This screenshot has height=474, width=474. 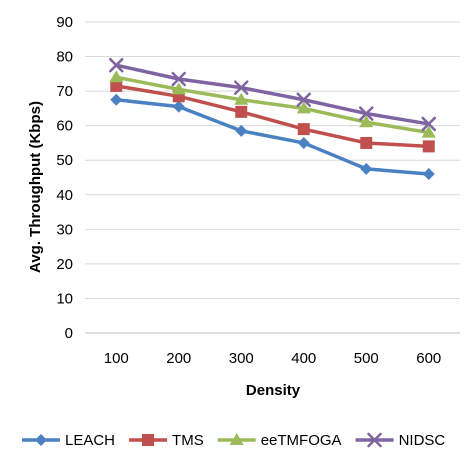 I want to click on x-tick-label: 100, so click(x=116, y=358).